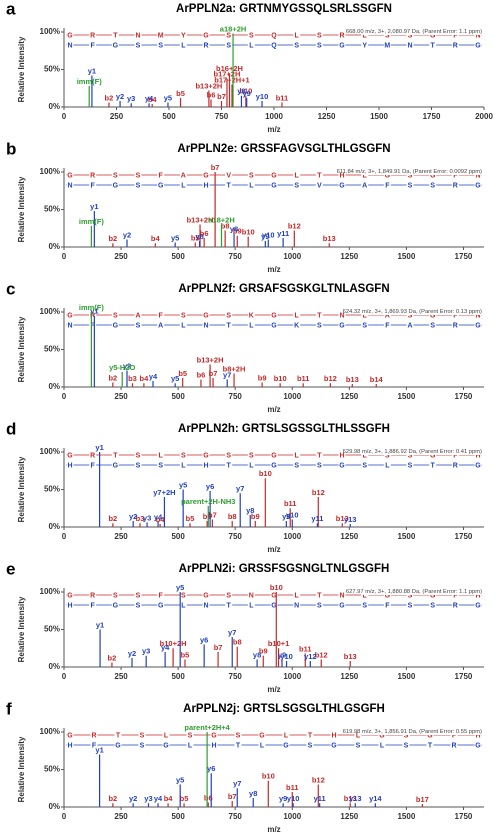 The image size is (496, 835). What do you see at coordinates (294, 225) in the screenshot?
I see `peak-label: b12` at bounding box center [294, 225].